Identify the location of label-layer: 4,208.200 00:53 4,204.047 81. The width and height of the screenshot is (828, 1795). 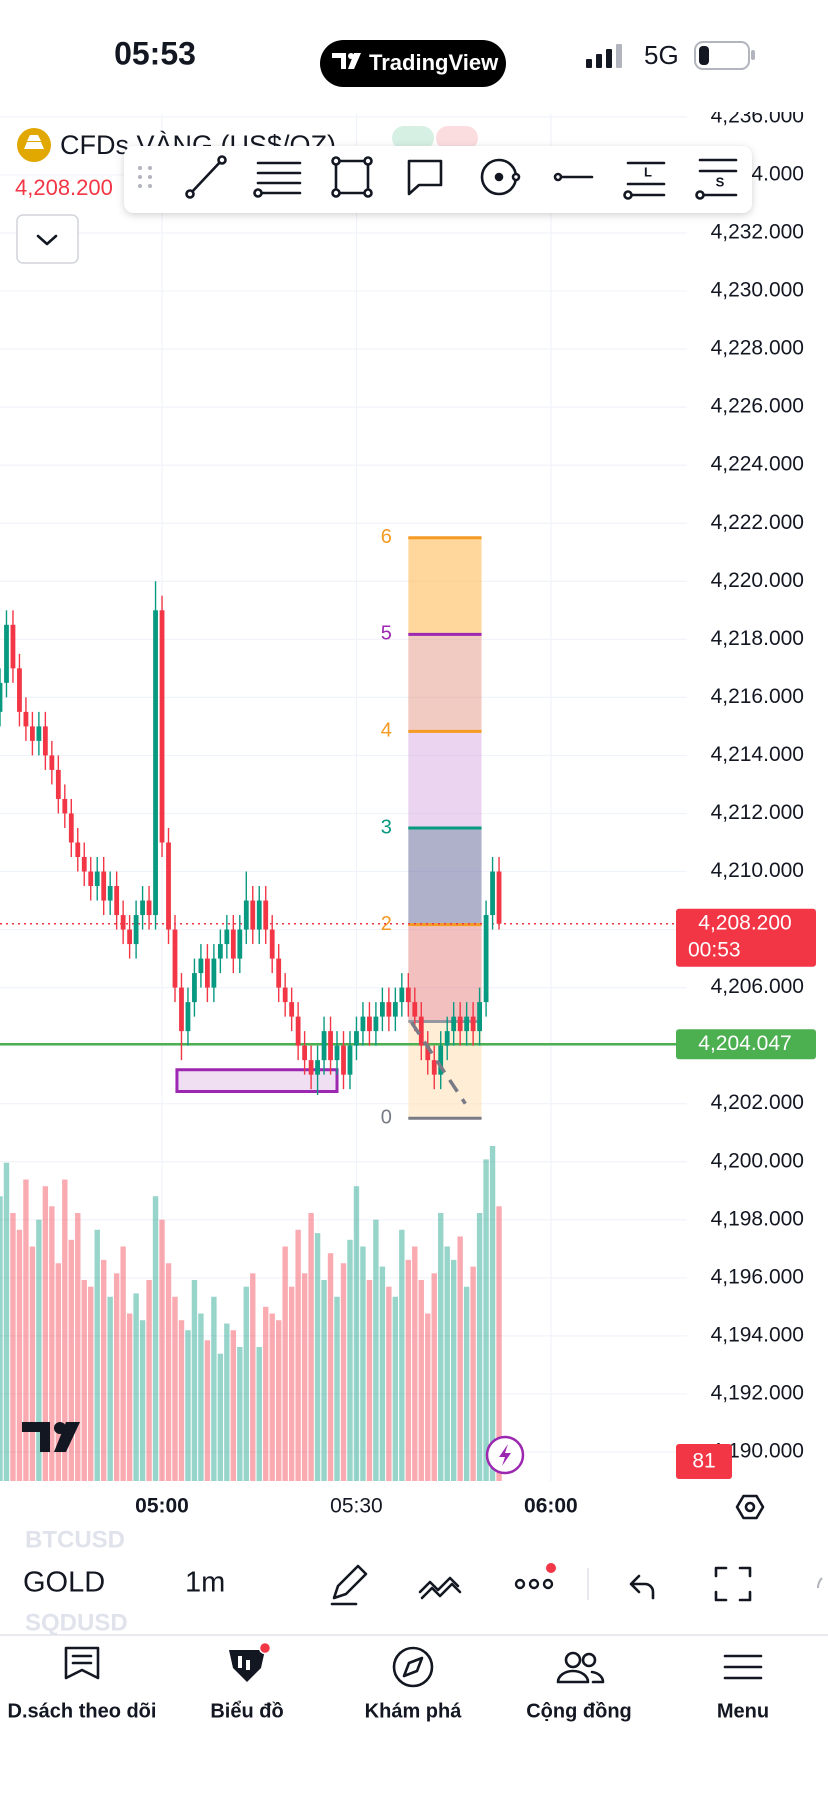
(746, 1193).